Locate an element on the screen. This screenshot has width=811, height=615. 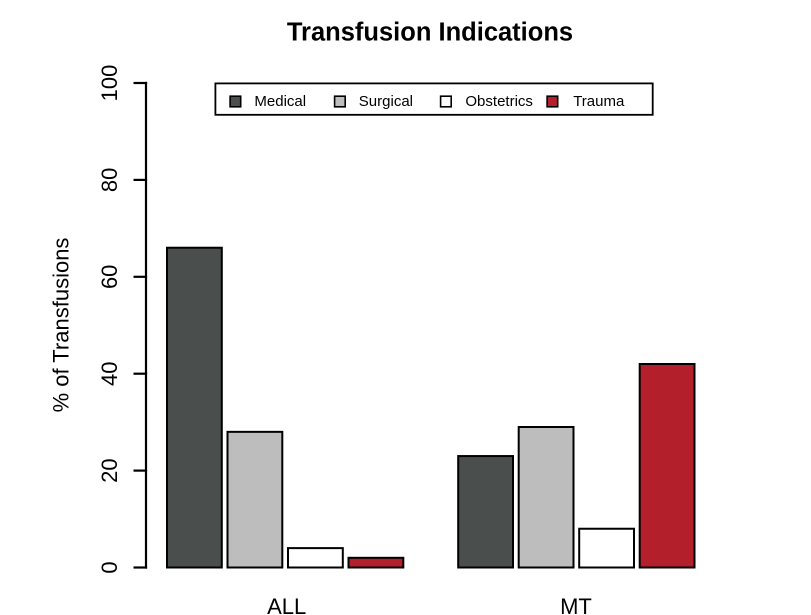
svg-text: Surgical is located at coordinates (386, 101).